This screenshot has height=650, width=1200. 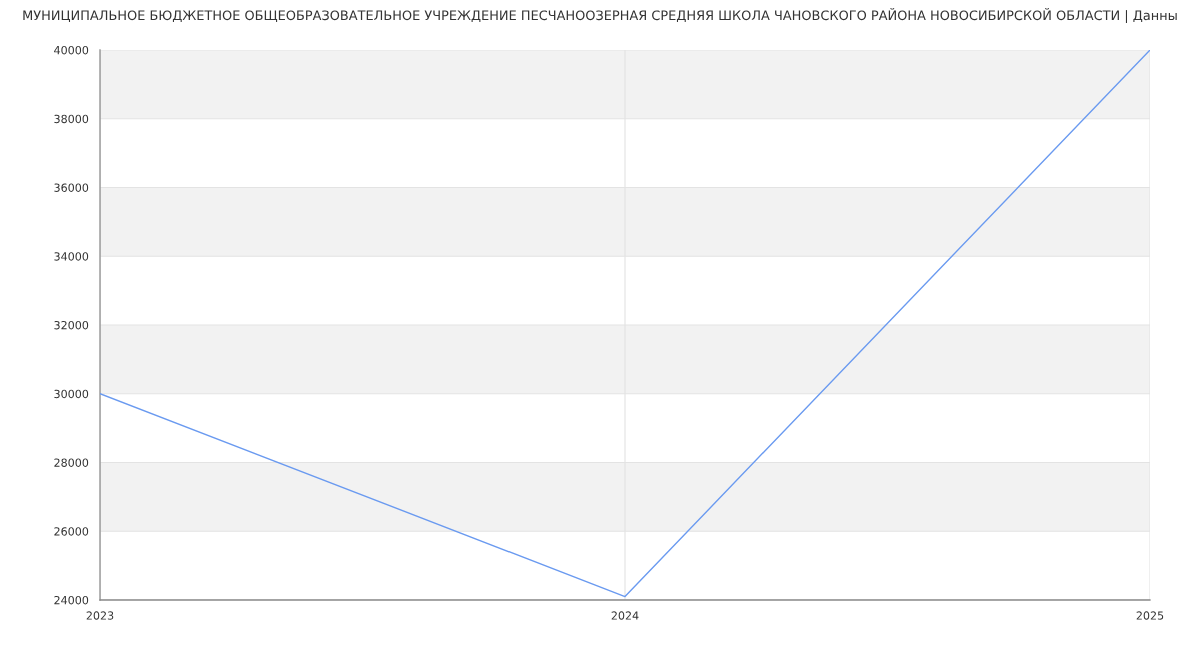 I want to click on y-tick-label: 28000, so click(x=71, y=462).